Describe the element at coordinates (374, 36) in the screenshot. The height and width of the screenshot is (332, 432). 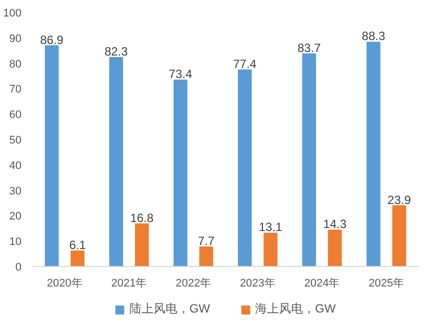
I see `data-label: 88.3` at that location.